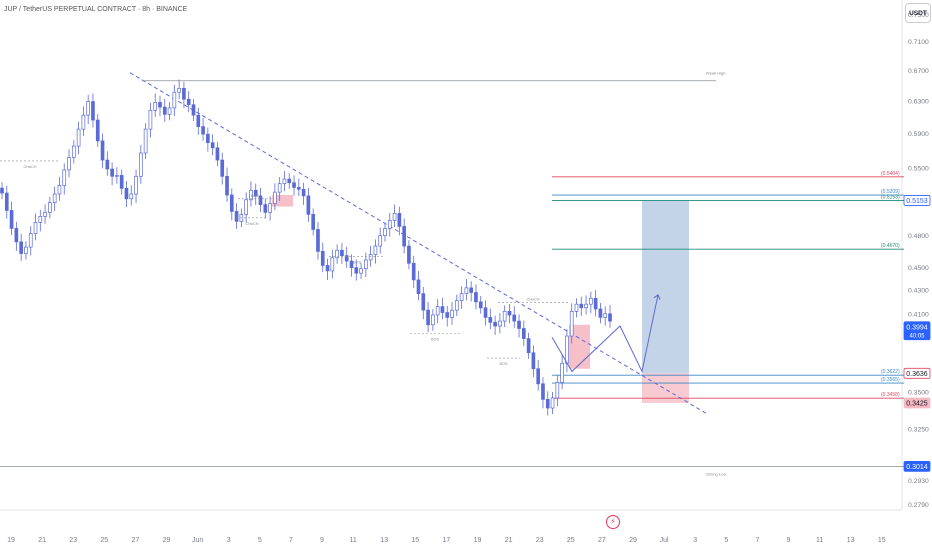 The width and height of the screenshot is (932, 550). Describe the element at coordinates (229, 540) in the screenshot. I see `x-tick-label: 3` at that location.